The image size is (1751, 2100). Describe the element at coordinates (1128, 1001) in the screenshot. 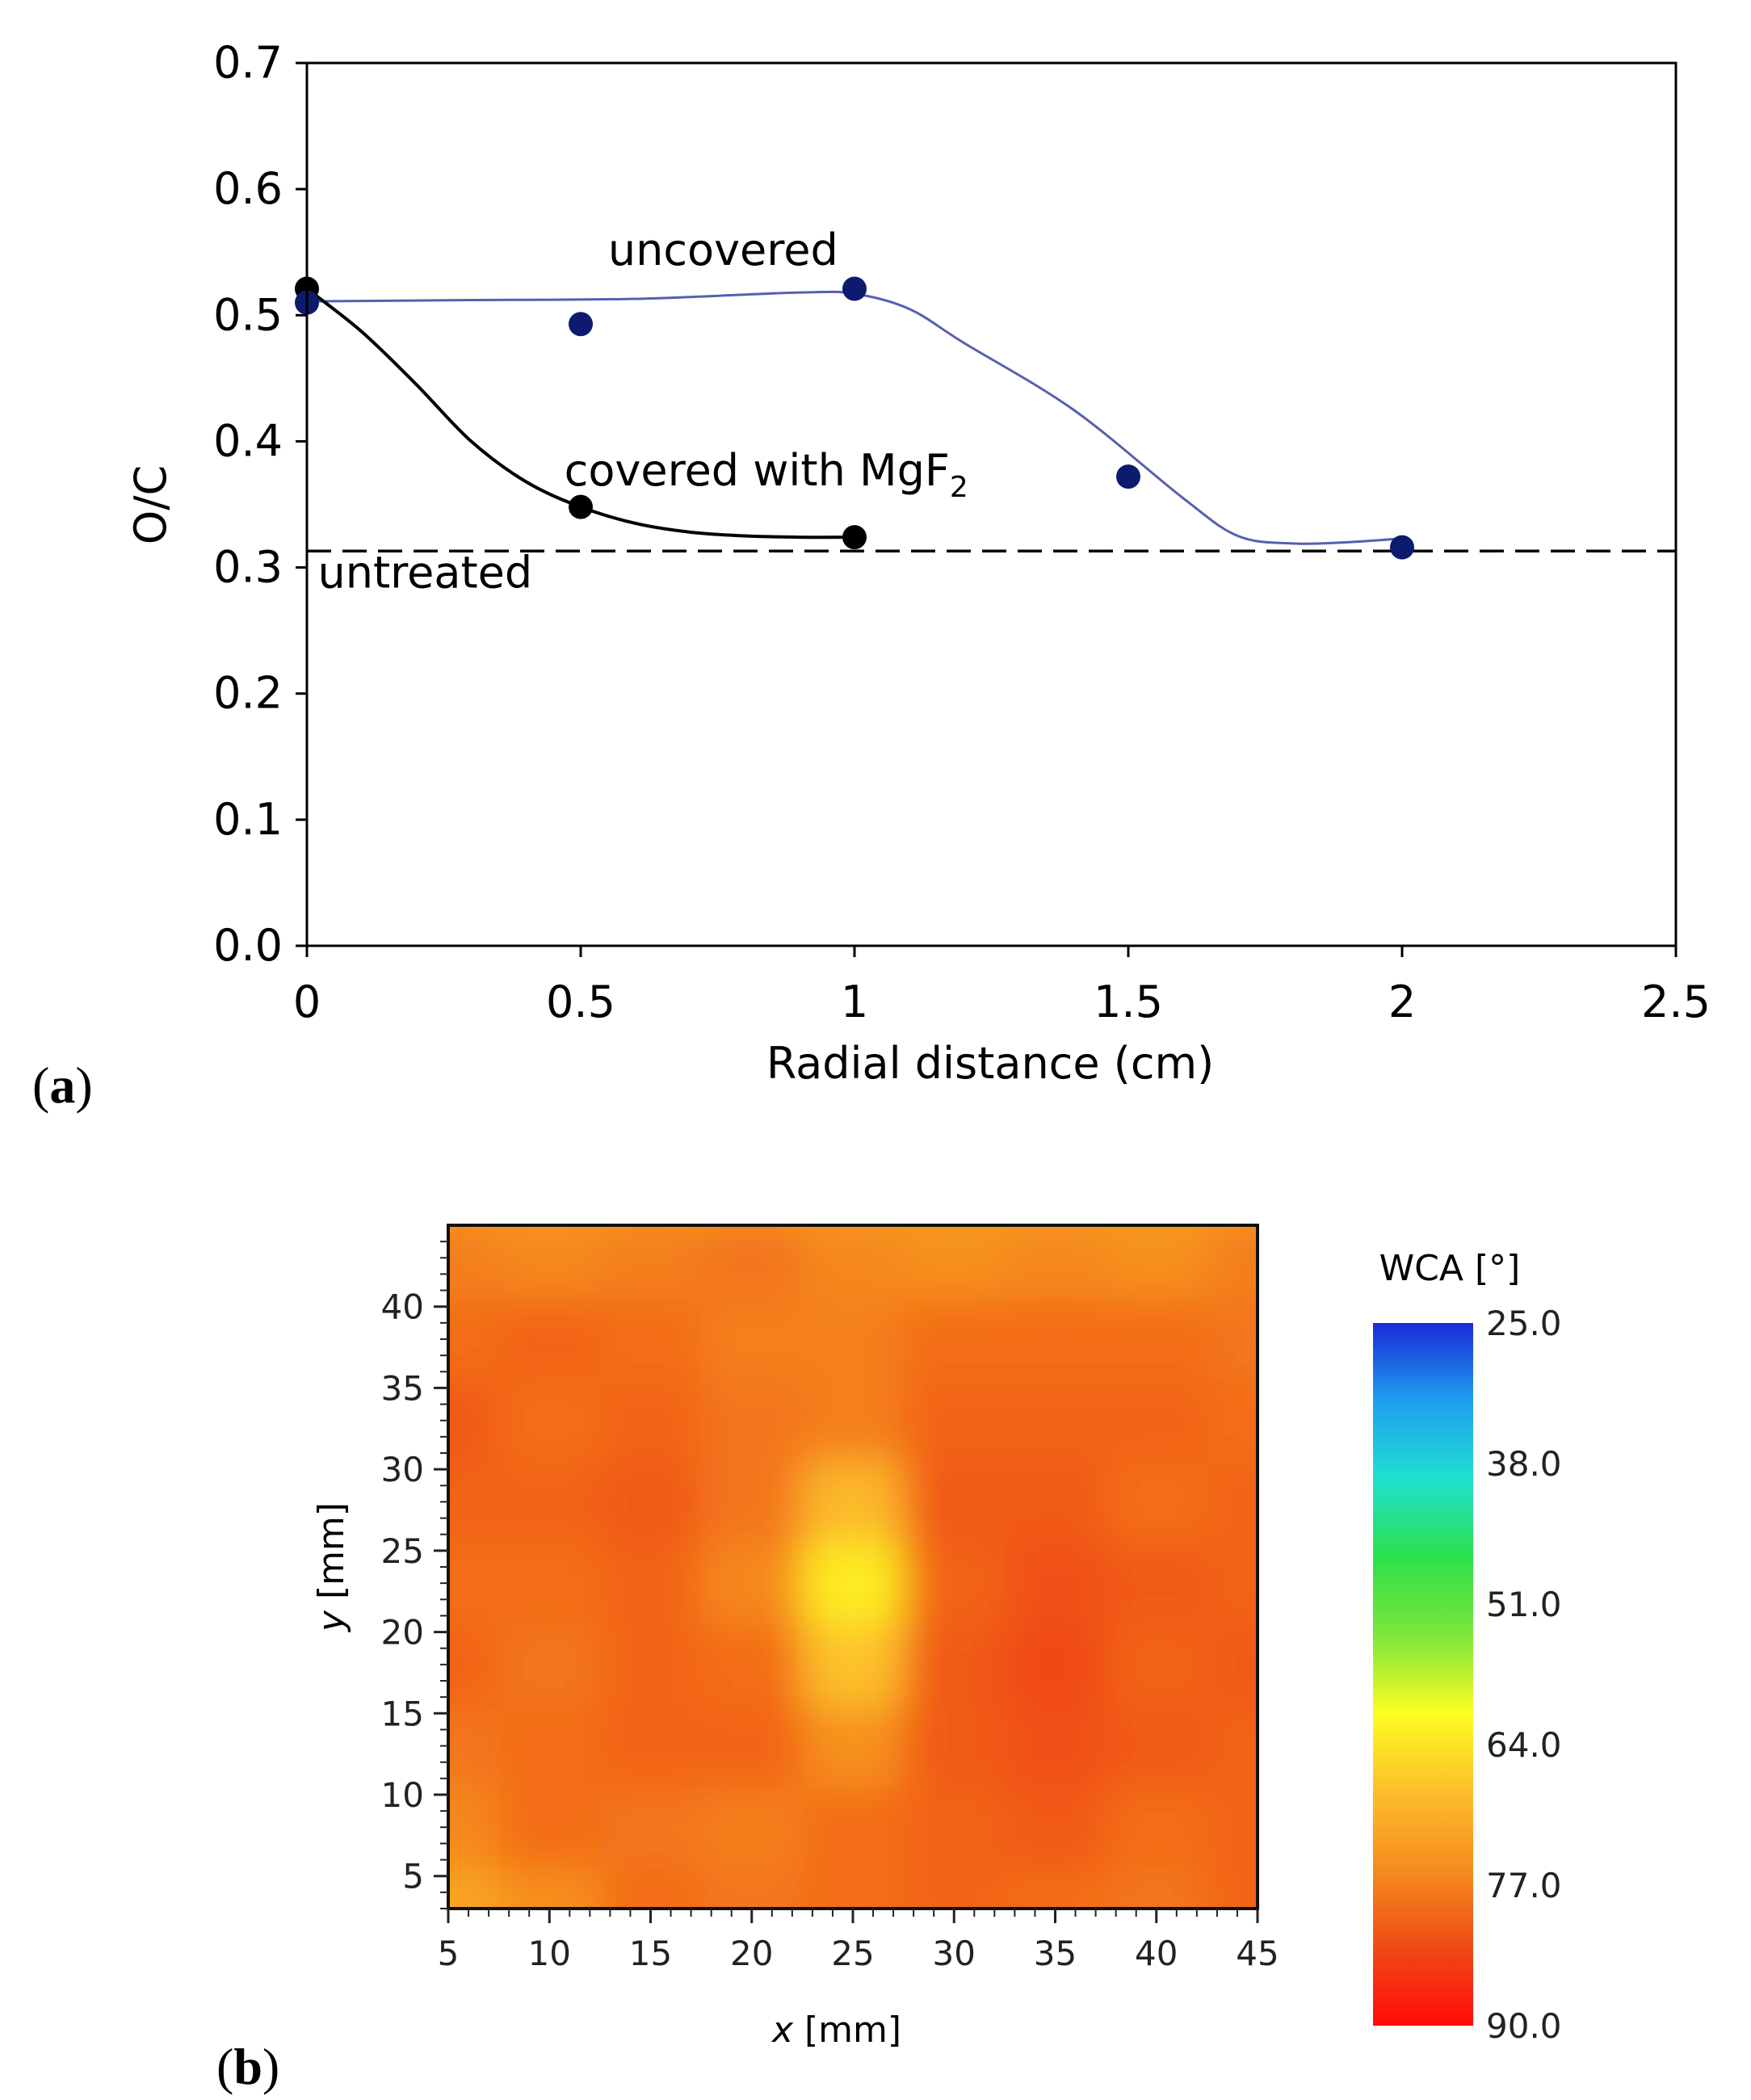

I see `x-tick-label: 1.5` at that location.